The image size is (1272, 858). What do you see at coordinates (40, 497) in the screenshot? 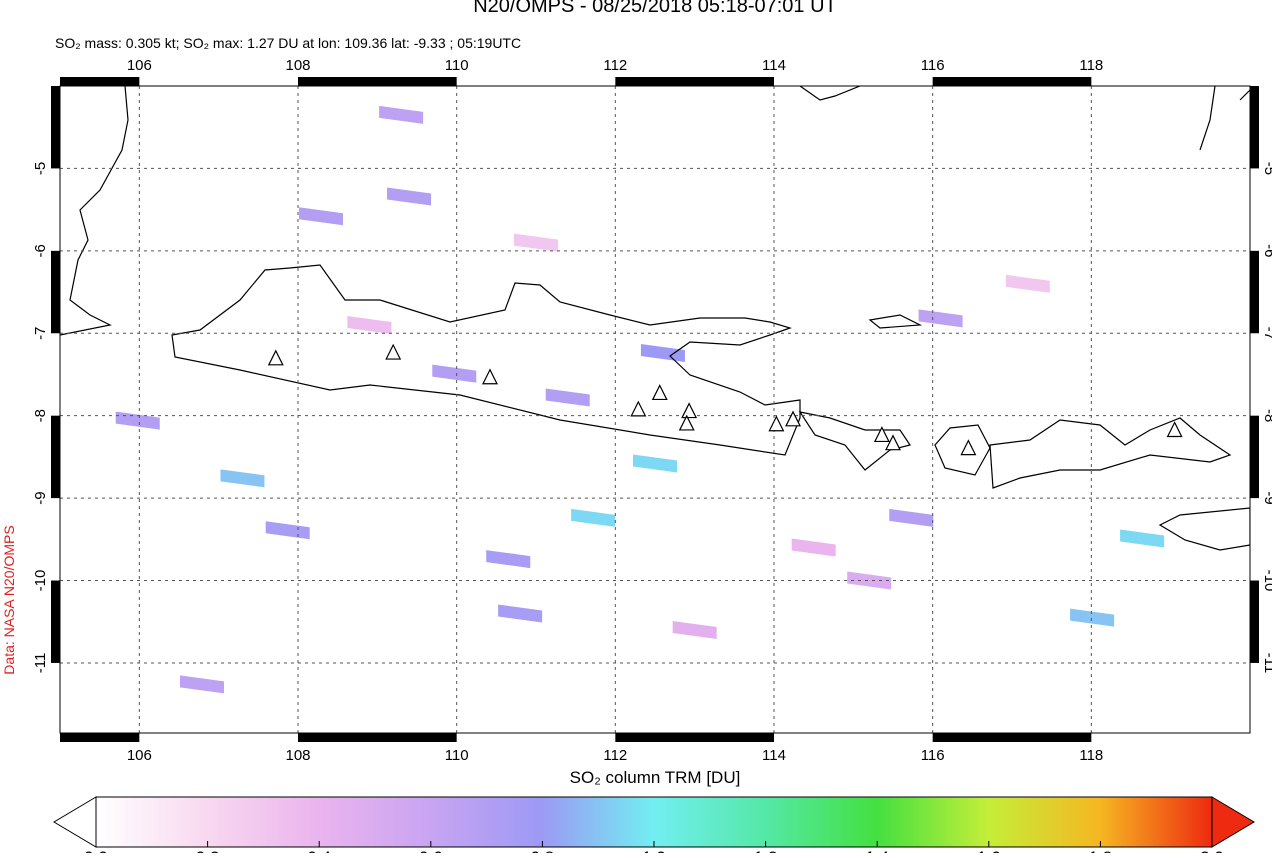
I see `y-tick-label: -9` at bounding box center [40, 497].